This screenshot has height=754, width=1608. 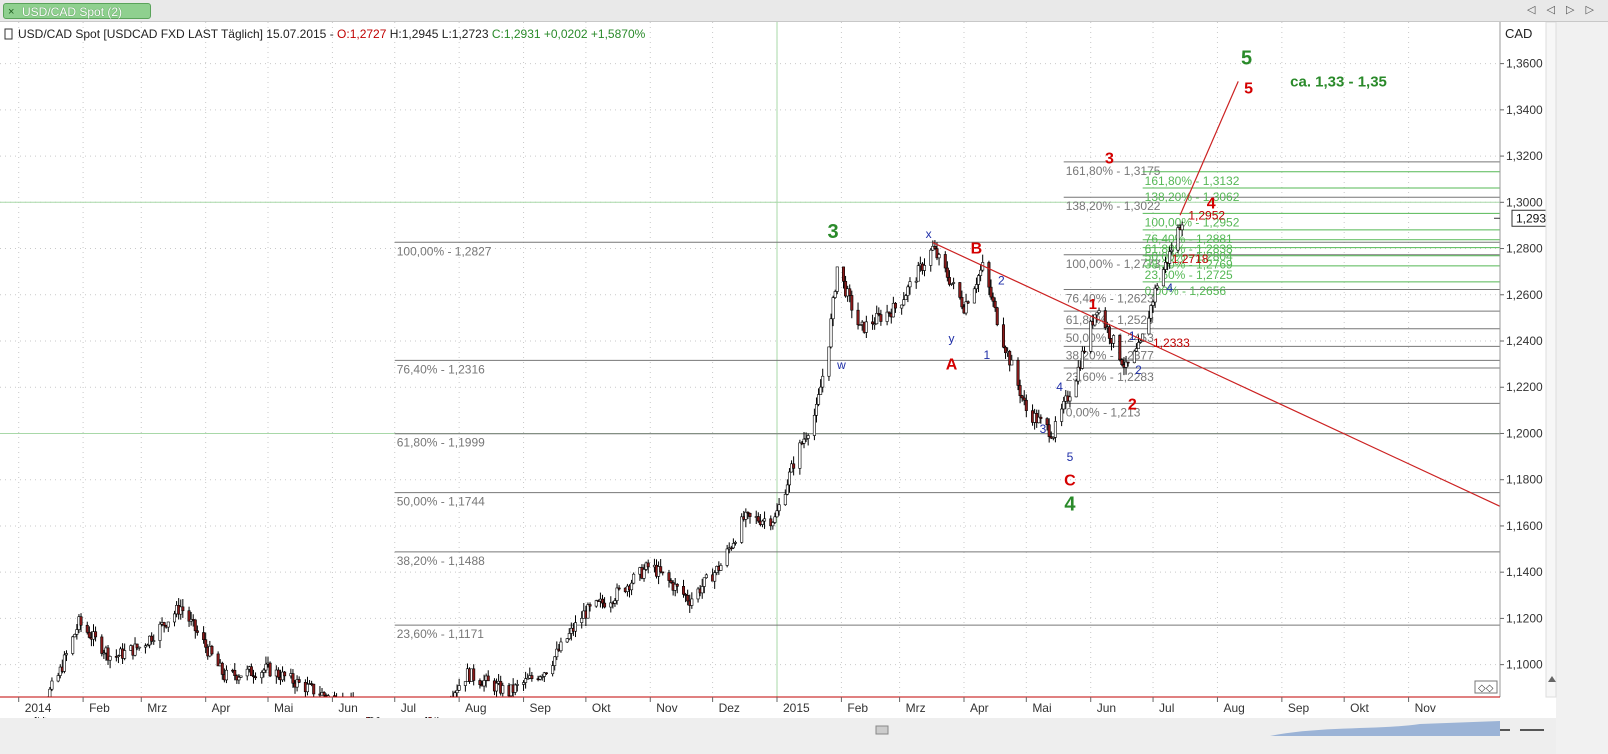 What do you see at coordinates (1113, 206) in the screenshot?
I see `fib-level-label: 138,20% - 1,3022` at bounding box center [1113, 206].